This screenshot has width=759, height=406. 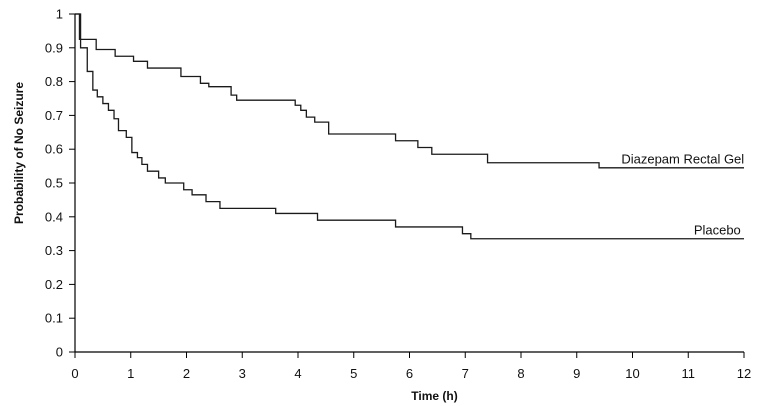 I want to click on y-axis-title: Probability of No Seizure, so click(x=19, y=153).